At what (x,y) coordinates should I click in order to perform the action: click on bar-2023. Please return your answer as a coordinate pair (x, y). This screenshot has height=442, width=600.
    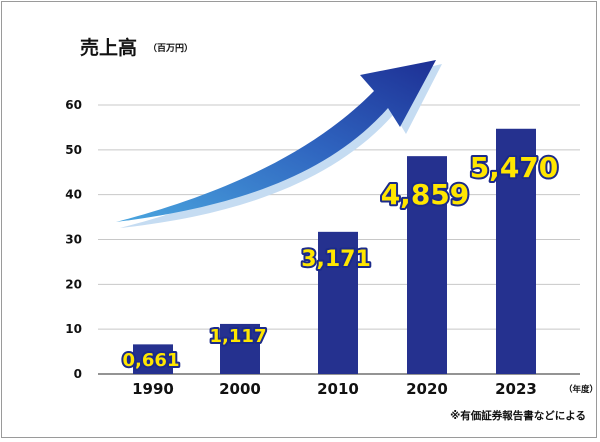
    Looking at the image, I should click on (516, 251).